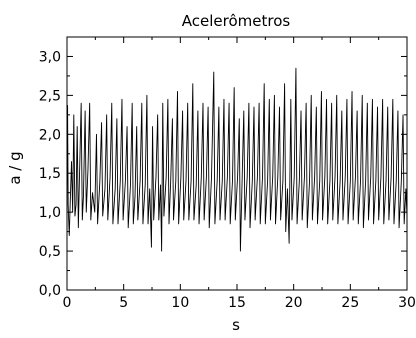  I want to click on y-tick-label: 0,0, so click(50, 291).